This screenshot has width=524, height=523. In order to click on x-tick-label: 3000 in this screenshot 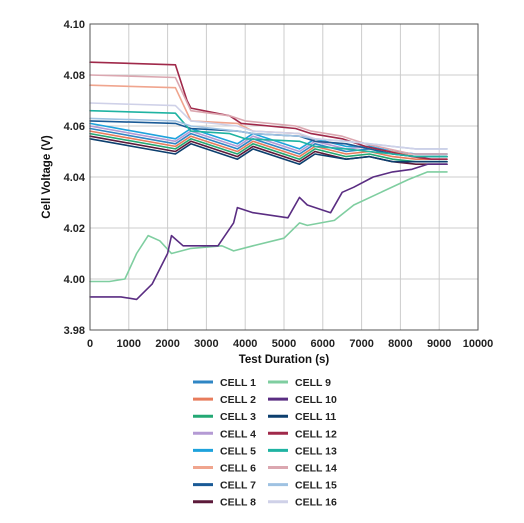, I will do `click(206, 344)`.